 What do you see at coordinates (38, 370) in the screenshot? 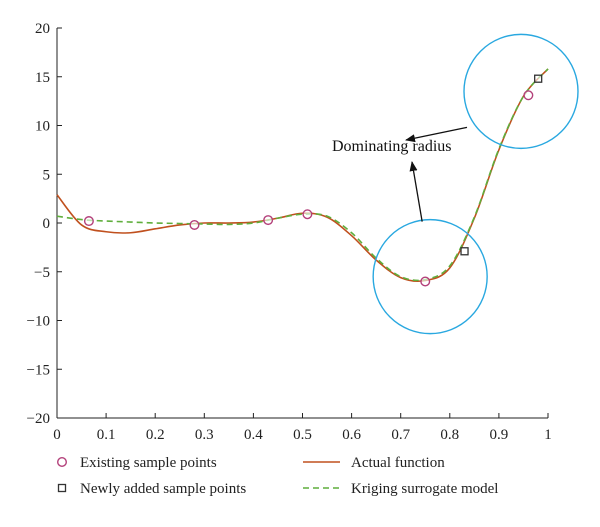
I see `y-tick-label: −15` at bounding box center [38, 370].